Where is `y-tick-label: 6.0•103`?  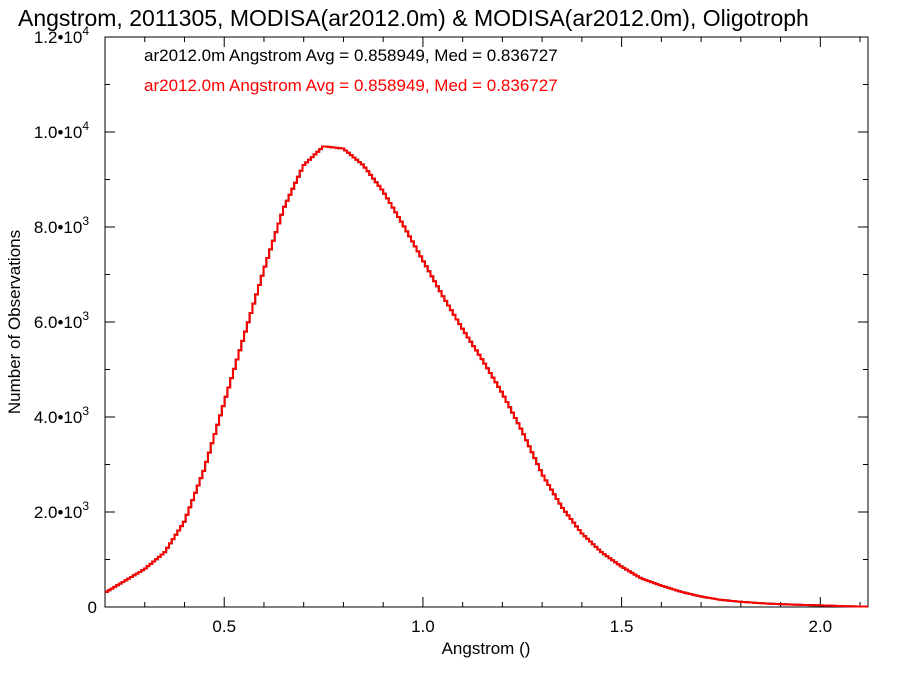 y-tick-label: 6.0•103 is located at coordinates (62, 320).